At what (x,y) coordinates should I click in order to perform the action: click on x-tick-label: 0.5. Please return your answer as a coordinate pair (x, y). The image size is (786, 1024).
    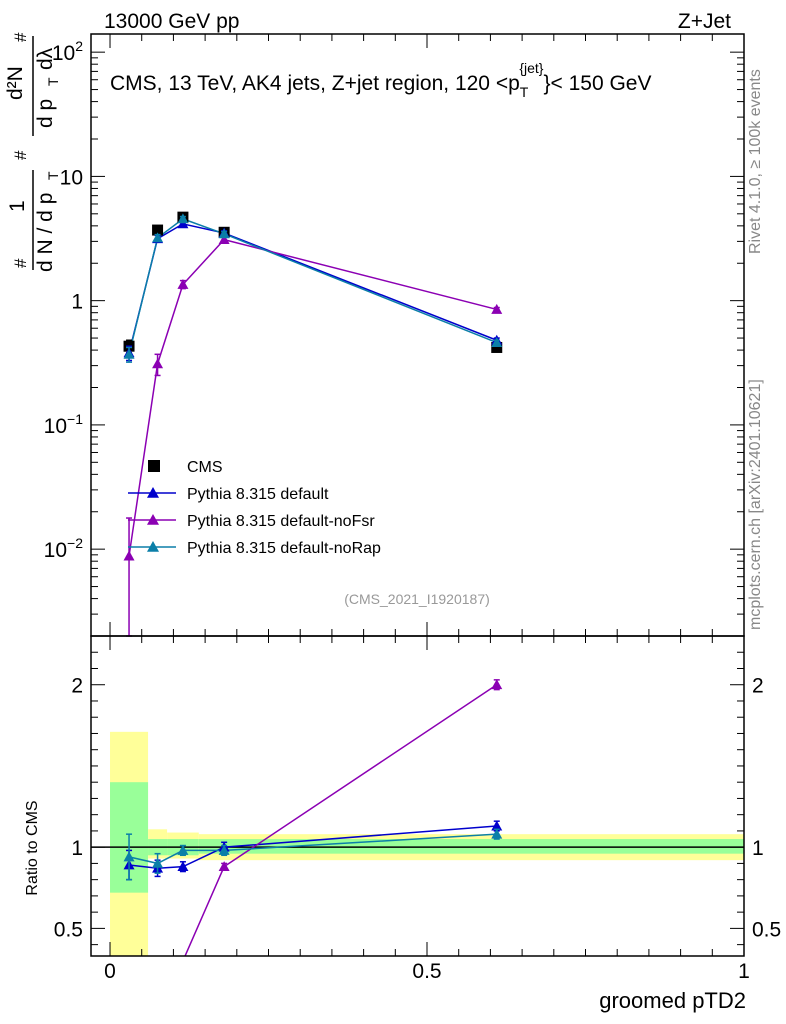
    Looking at the image, I should click on (426, 971).